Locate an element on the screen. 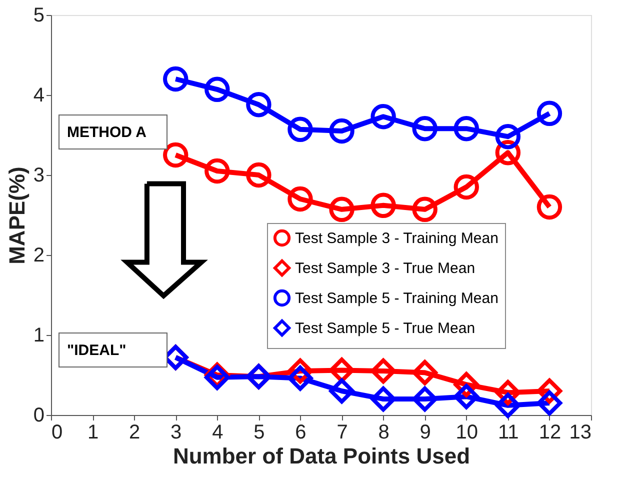 Image resolution: width=638 pixels, height=492 pixels. y-tick-label: 2 is located at coordinates (38, 255).